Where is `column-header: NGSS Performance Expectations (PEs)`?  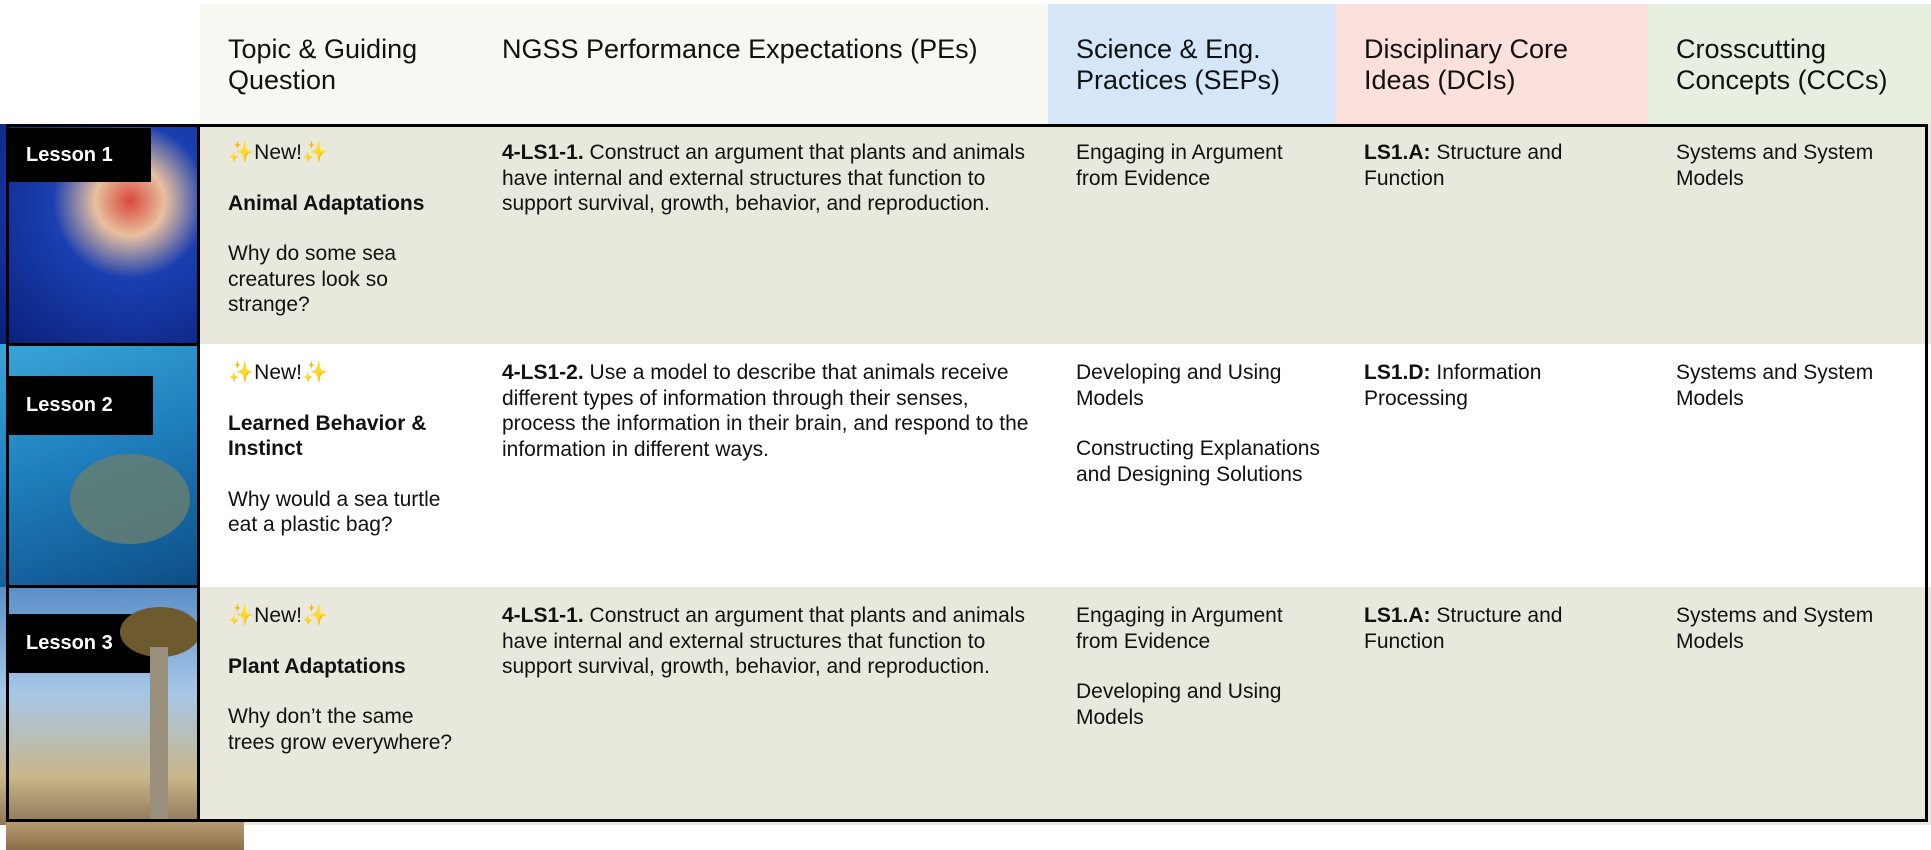 column-header: NGSS Performance Expectations (PEs) is located at coordinates (761, 64).